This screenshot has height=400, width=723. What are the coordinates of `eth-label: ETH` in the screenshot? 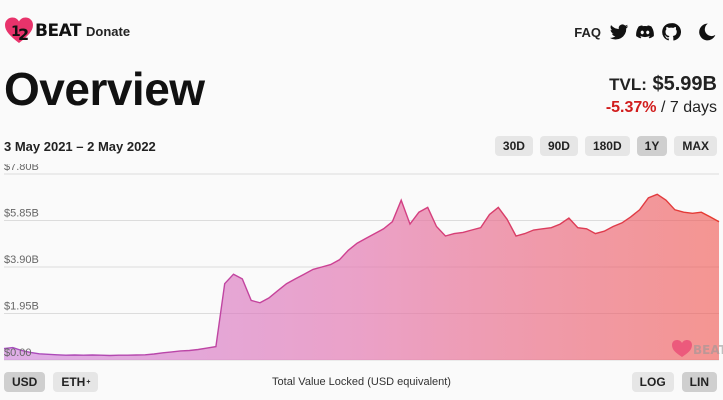 It's located at (73, 382).